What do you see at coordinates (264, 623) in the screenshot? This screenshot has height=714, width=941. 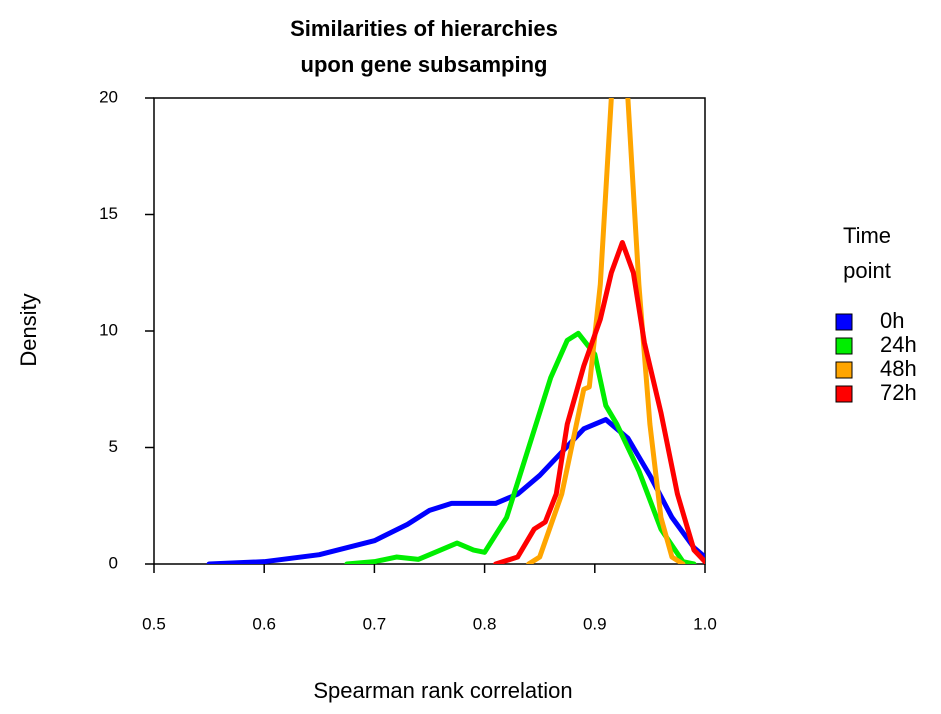 I see `x-tick-label: 0.6` at bounding box center [264, 623].